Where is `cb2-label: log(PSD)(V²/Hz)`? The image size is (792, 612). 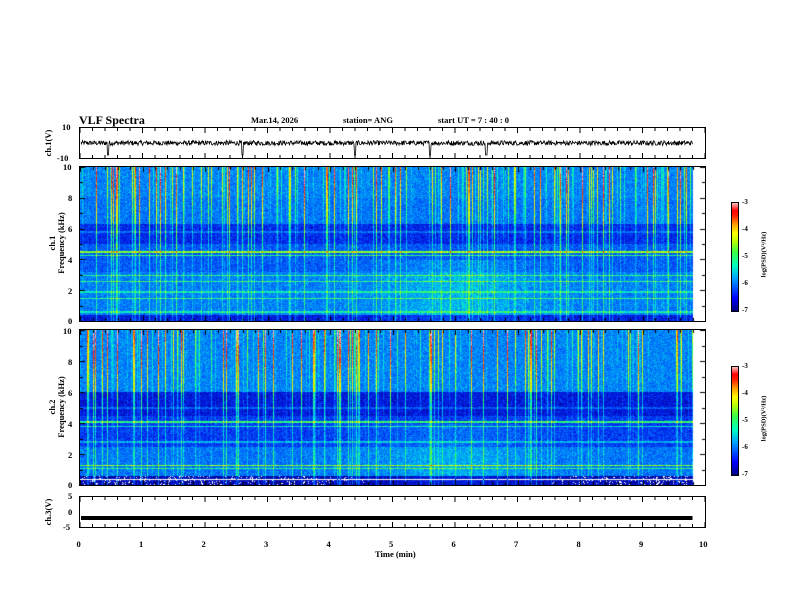
cb2-label: log(PSD)(V²/Hz) is located at coordinates (764, 418).